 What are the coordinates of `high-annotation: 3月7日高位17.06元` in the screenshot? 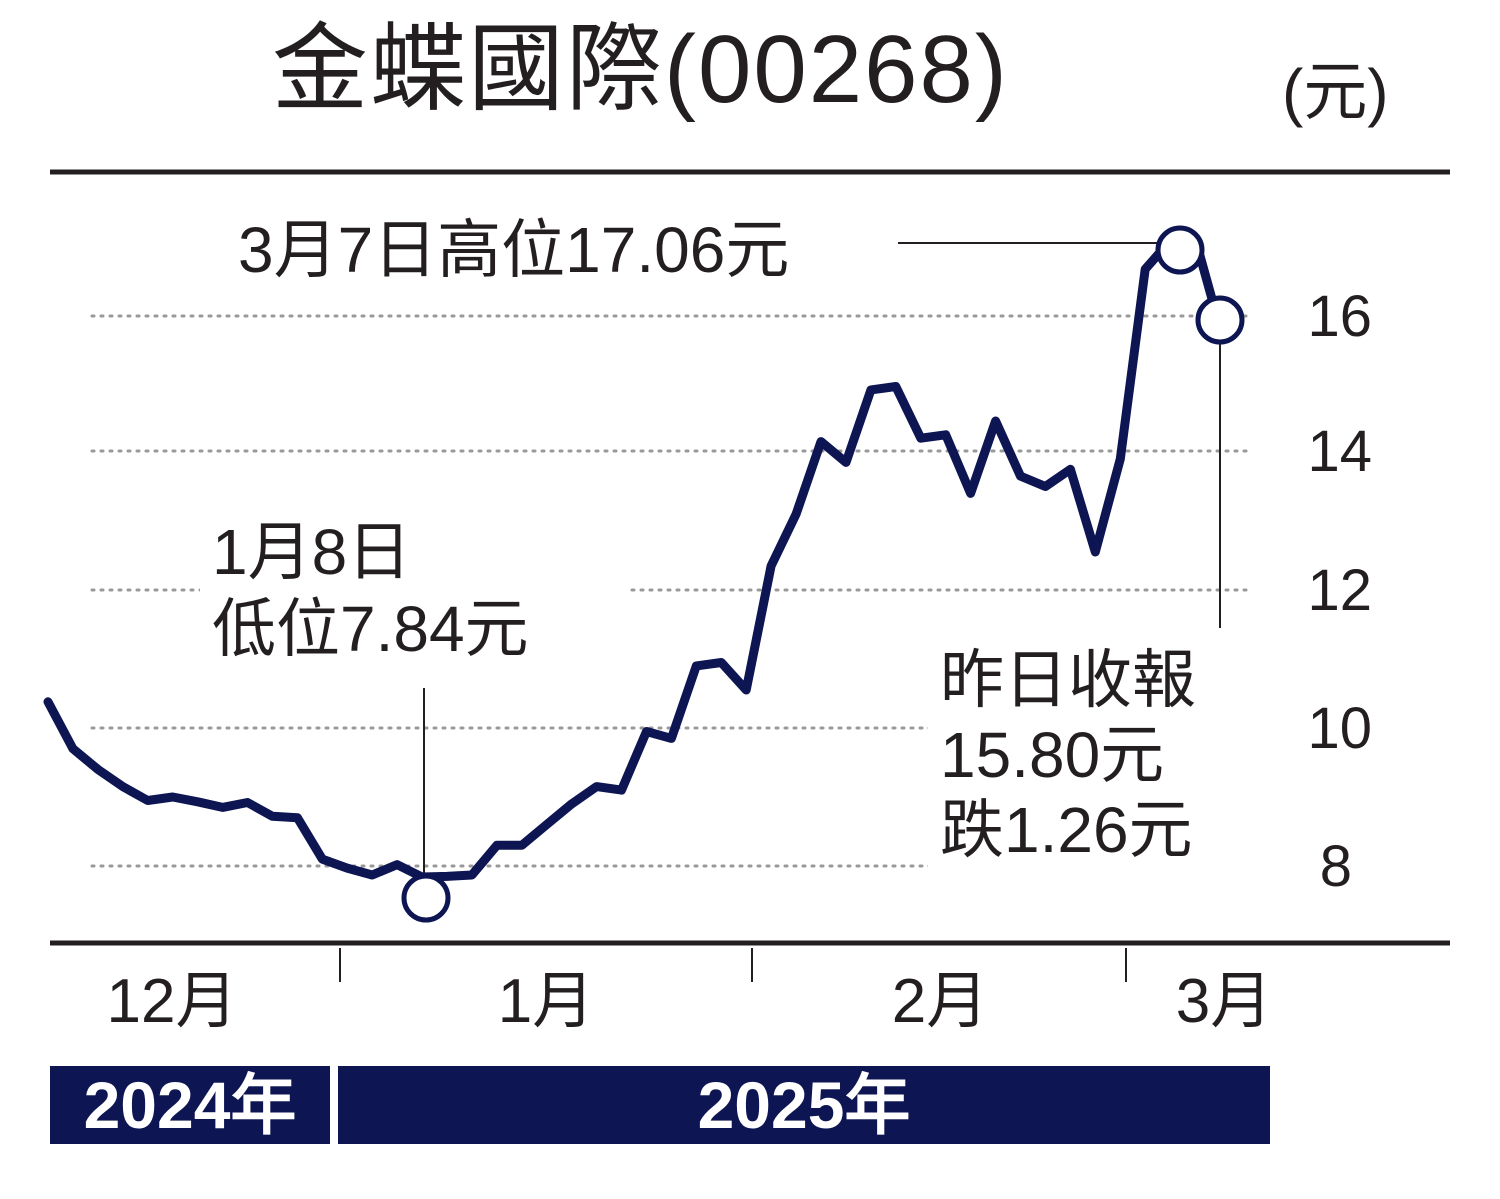 It's located at (513, 250).